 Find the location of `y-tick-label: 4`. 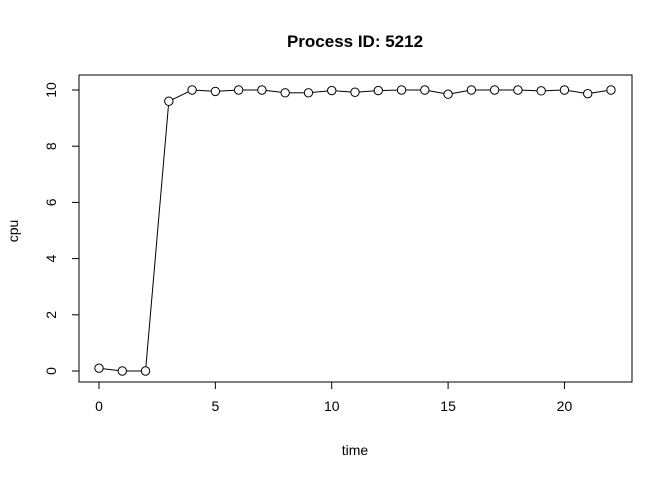

y-tick-label: 4 is located at coordinates (51, 258).